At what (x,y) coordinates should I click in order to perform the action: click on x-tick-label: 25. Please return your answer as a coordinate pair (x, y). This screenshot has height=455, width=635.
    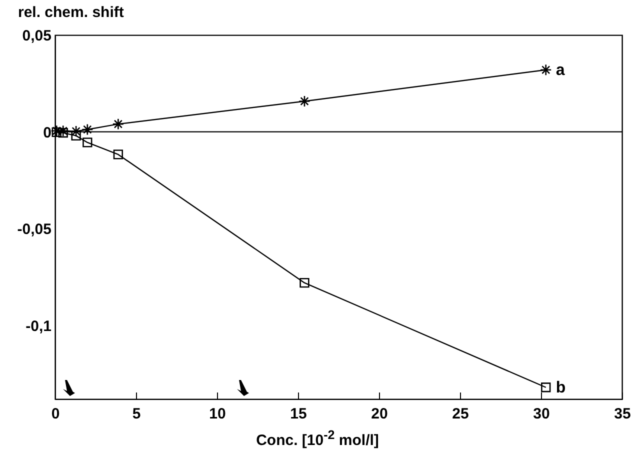
    Looking at the image, I should click on (460, 414).